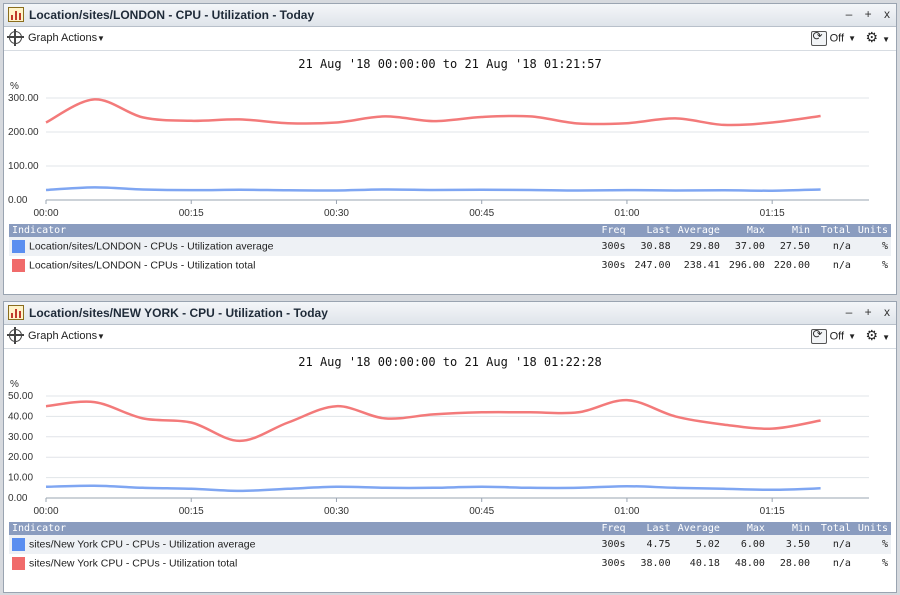 The width and height of the screenshot is (900, 595). Describe the element at coordinates (23, 132) in the screenshot. I see `y-tick-label: 200.00` at that location.